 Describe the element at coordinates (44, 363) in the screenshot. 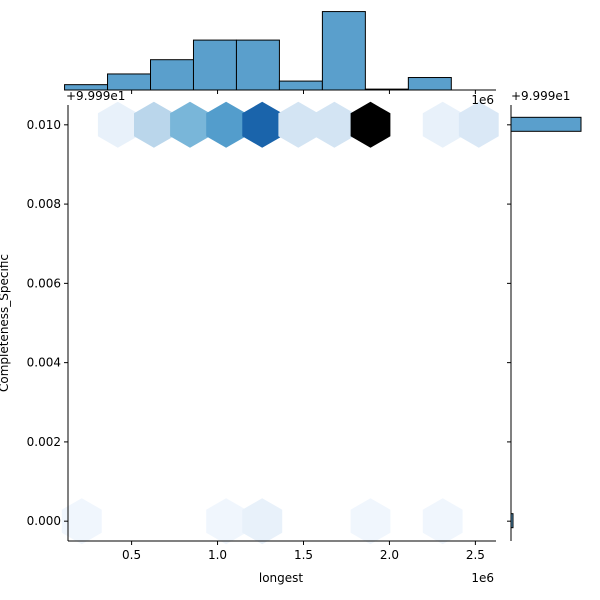

I see `y-tick-label: 0.004` at that location.